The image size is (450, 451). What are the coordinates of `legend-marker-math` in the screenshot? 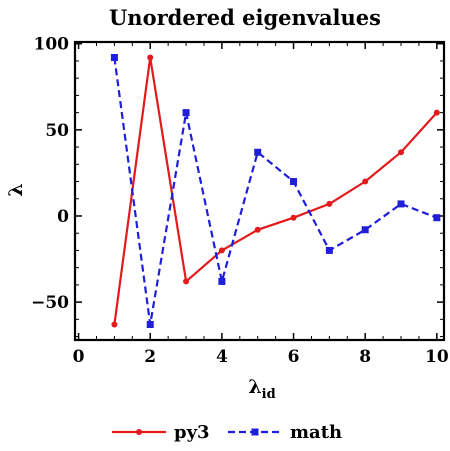 It's located at (255, 432).